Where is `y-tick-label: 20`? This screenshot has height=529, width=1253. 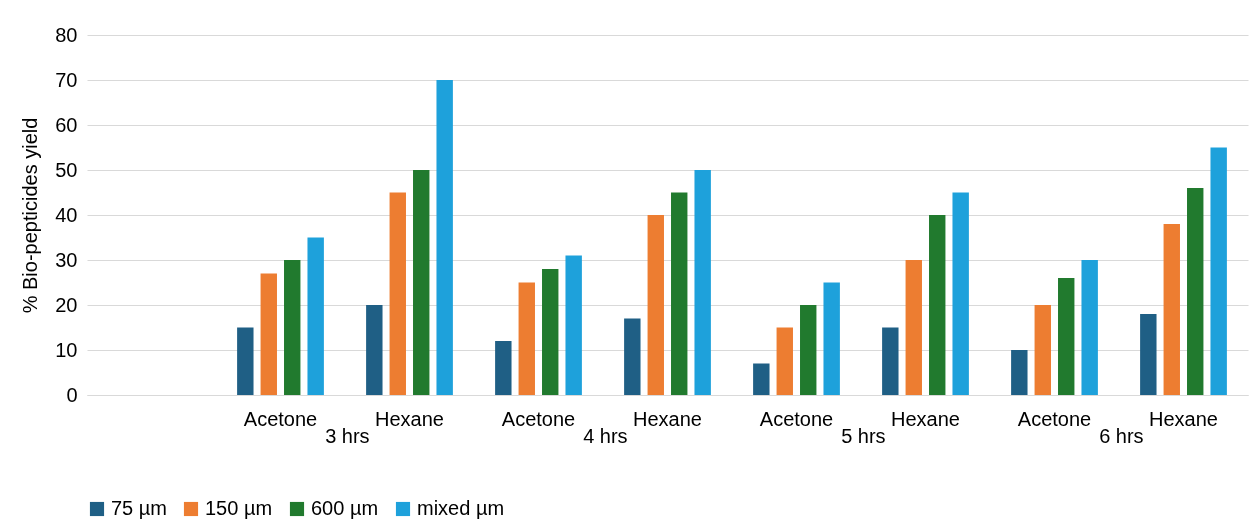 y-tick-label: 20 is located at coordinates (66, 304).